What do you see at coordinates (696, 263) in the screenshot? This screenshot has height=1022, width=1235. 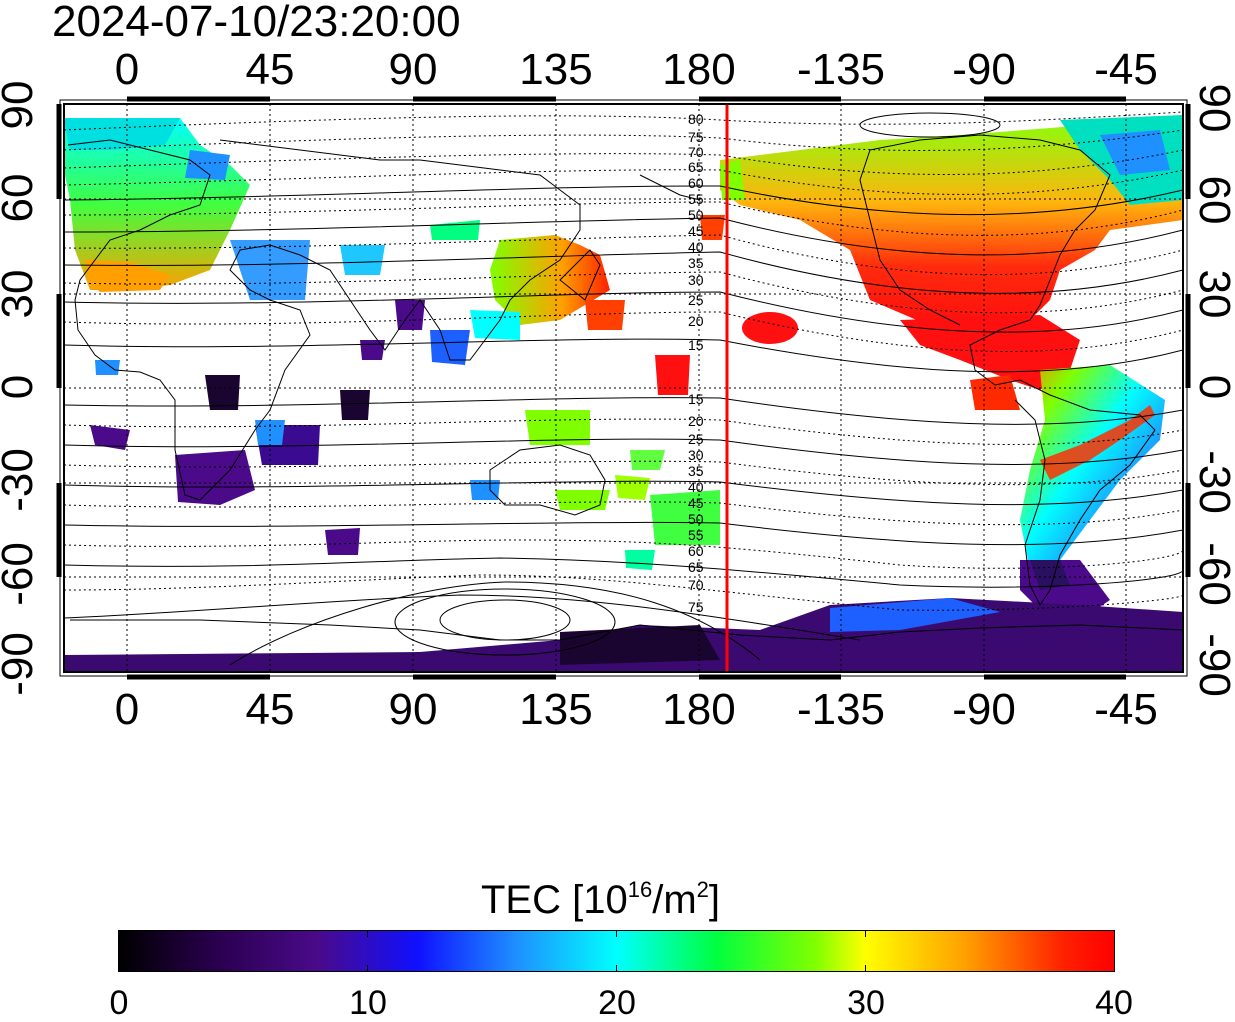 I see `contour-label-n35: 35` at bounding box center [696, 263].